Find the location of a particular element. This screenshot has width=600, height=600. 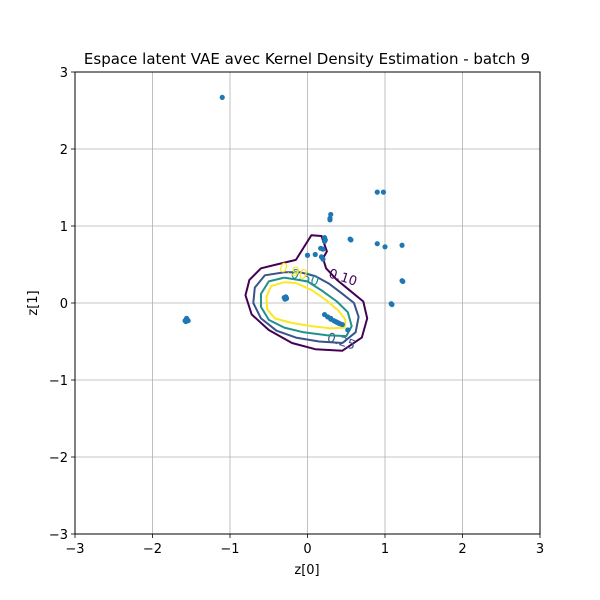

contour-line-0.50 is located at coordinates (306, 307).